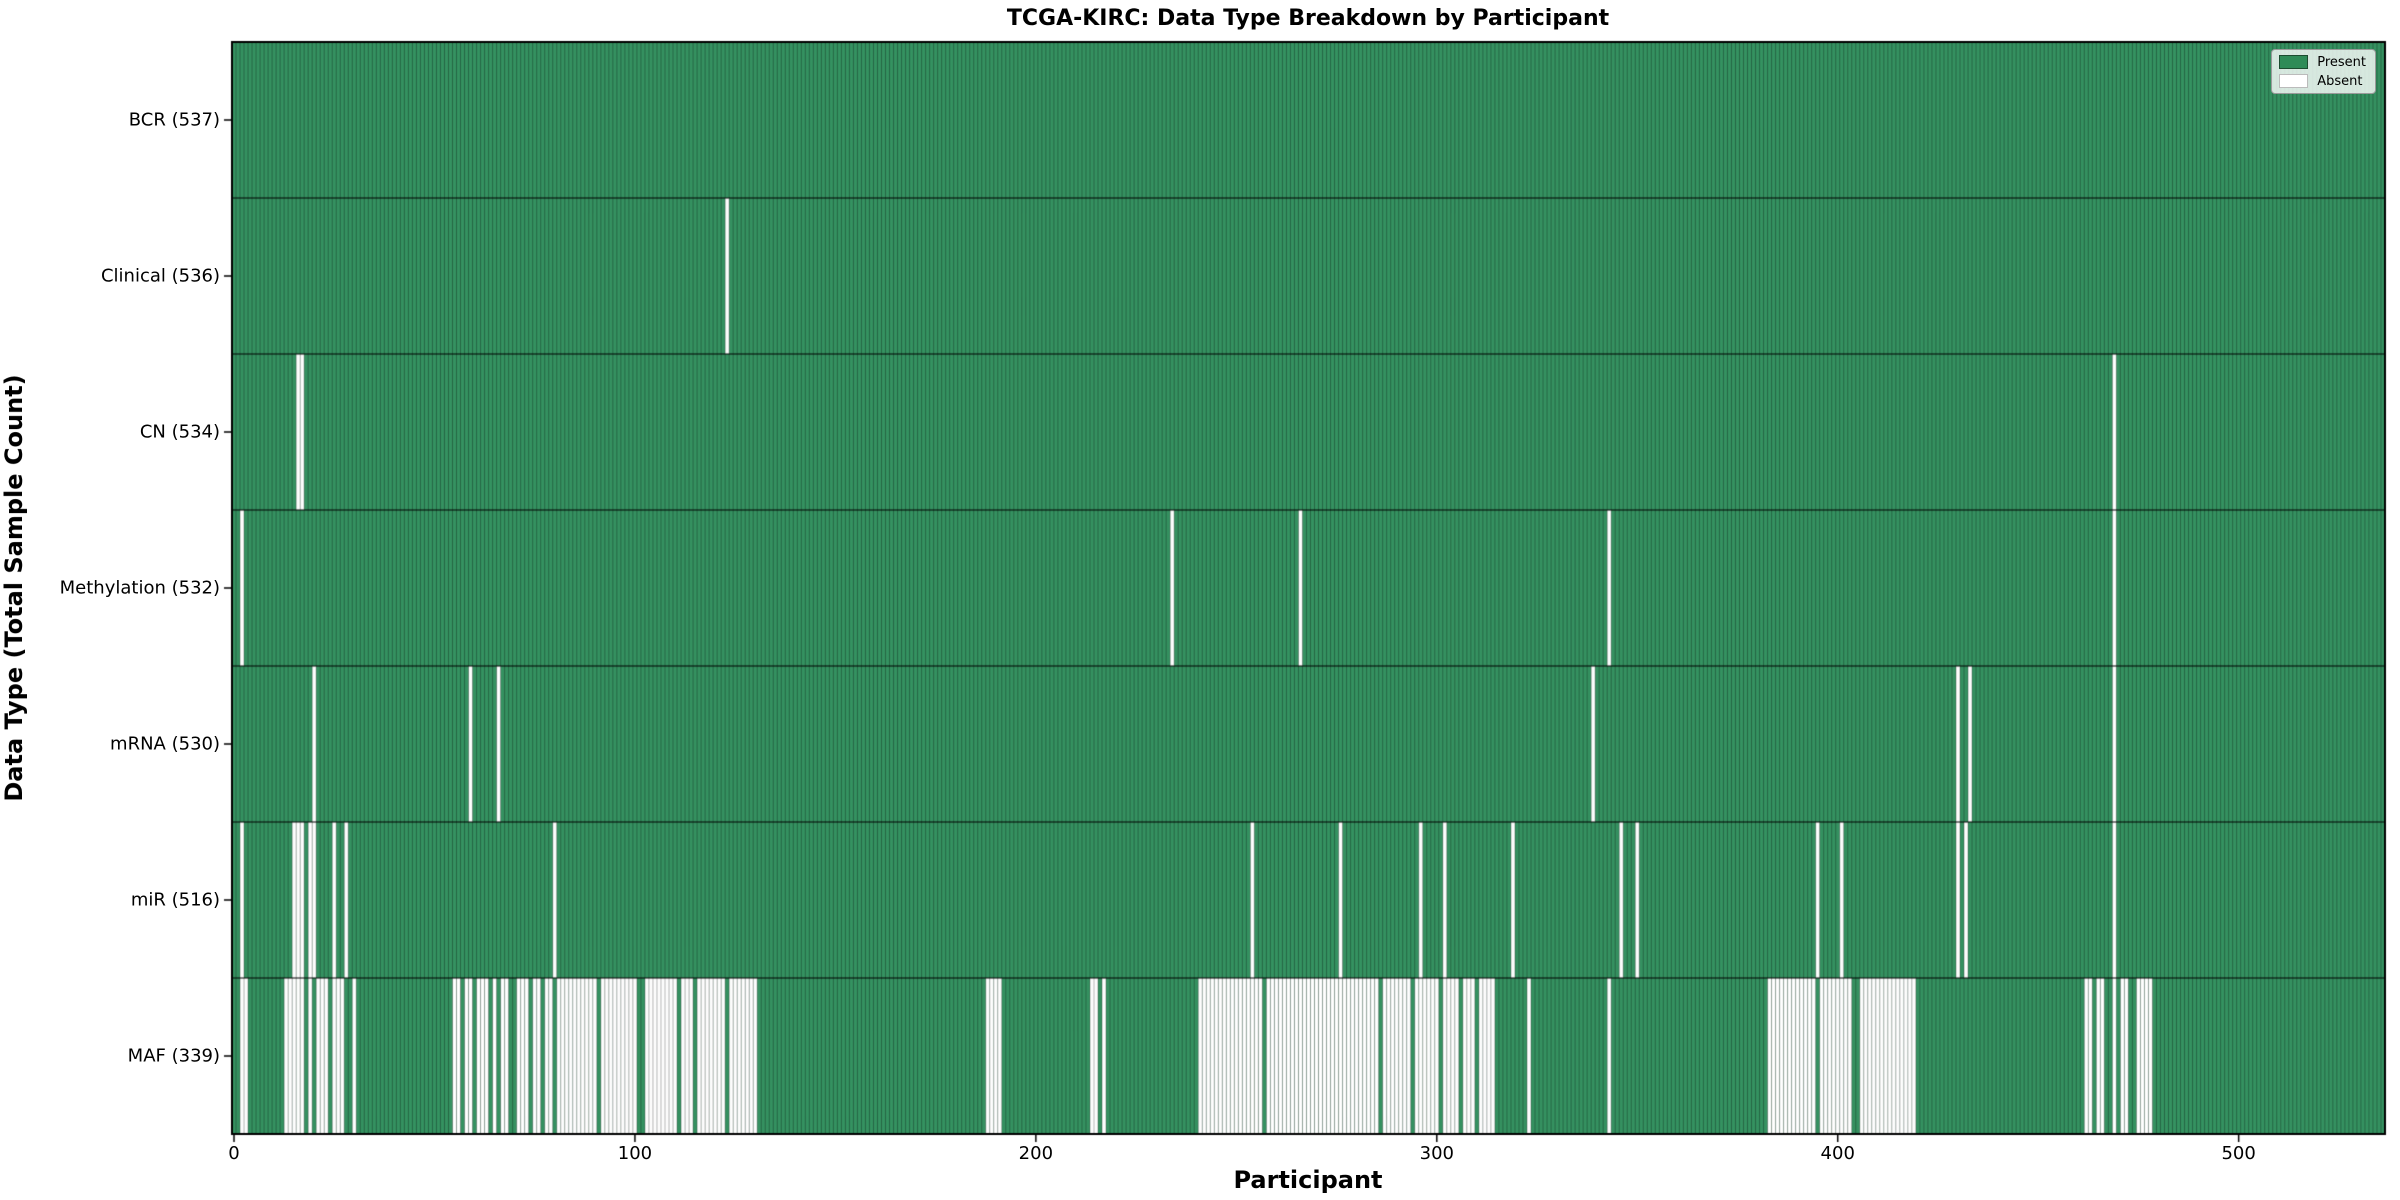  Describe the element at coordinates (174, 120) in the screenshot. I see `y-tick-label: BCR (537)` at that location.